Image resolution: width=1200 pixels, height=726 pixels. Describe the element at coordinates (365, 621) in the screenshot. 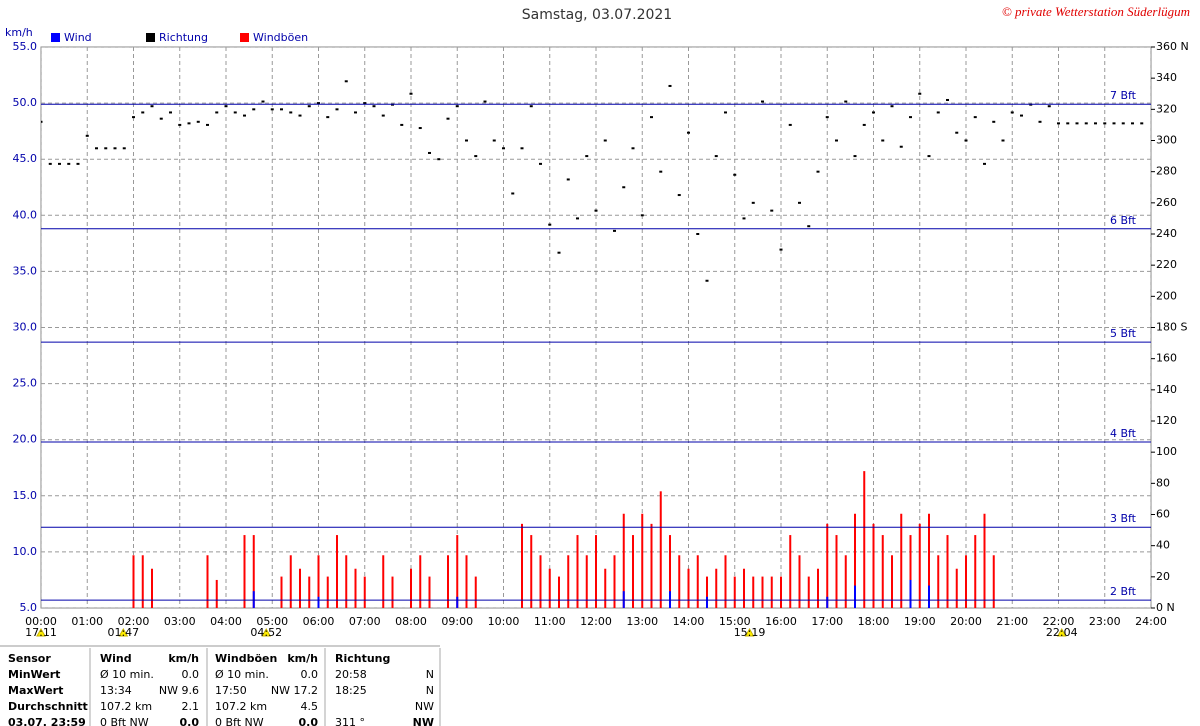

I see `x-tick-label: 07:00` at that location.